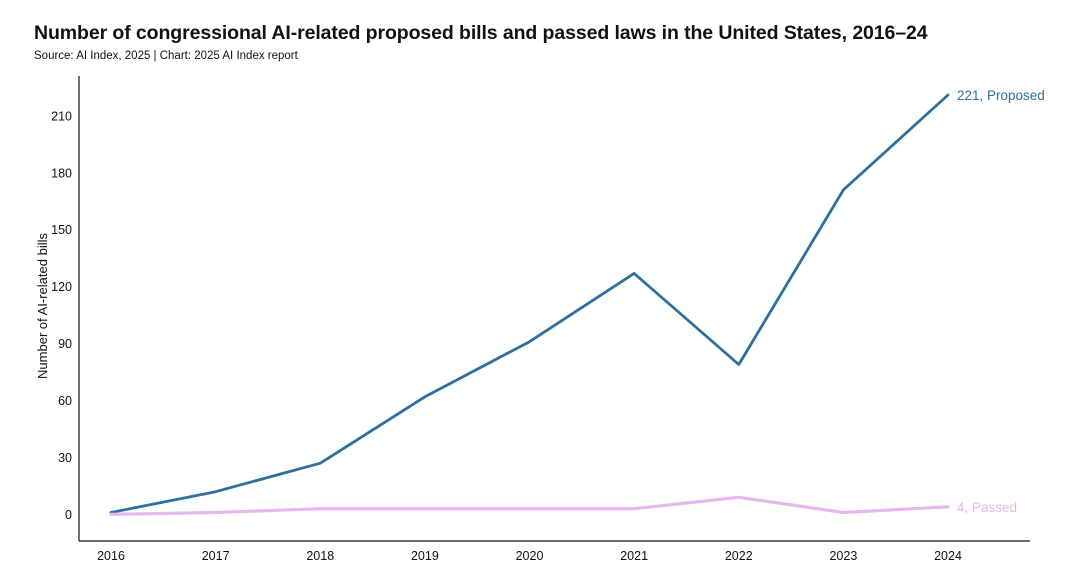 The width and height of the screenshot is (1080, 586). Describe the element at coordinates (65, 344) in the screenshot. I see `y-tick-label: 90` at that location.